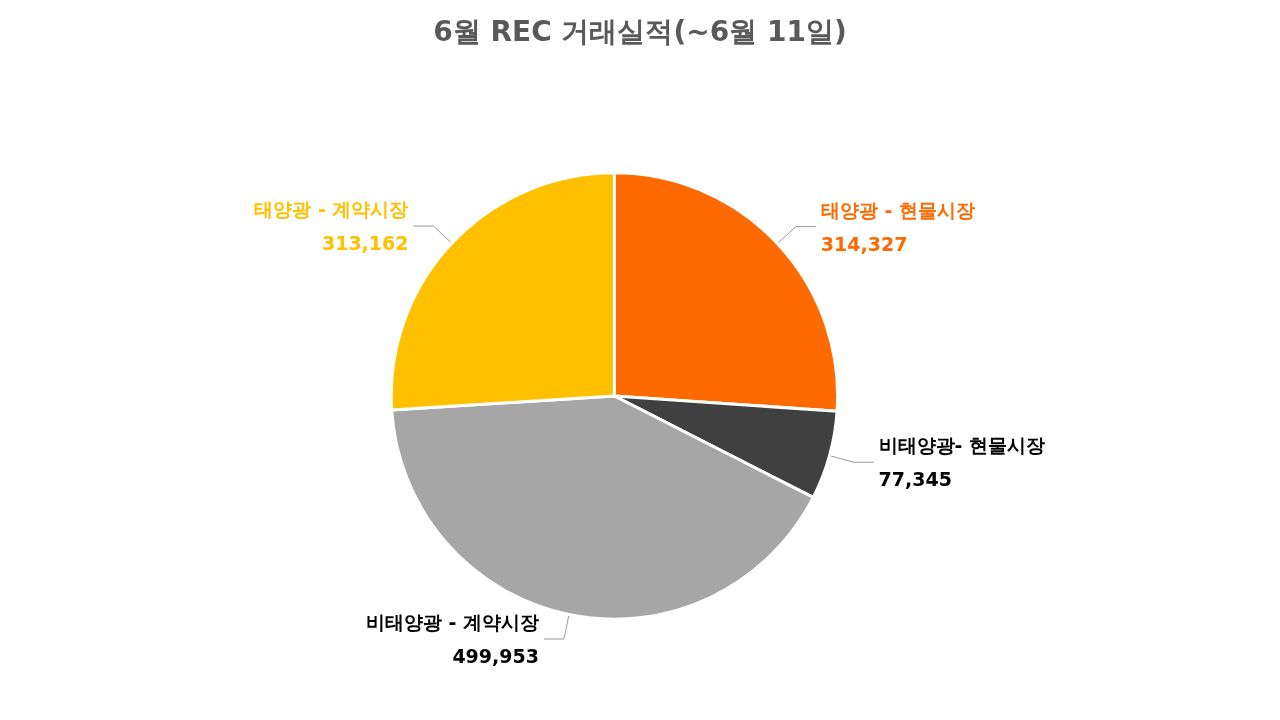  I want to click on slice-label: 태양광 - 계약시장, so click(331, 209).